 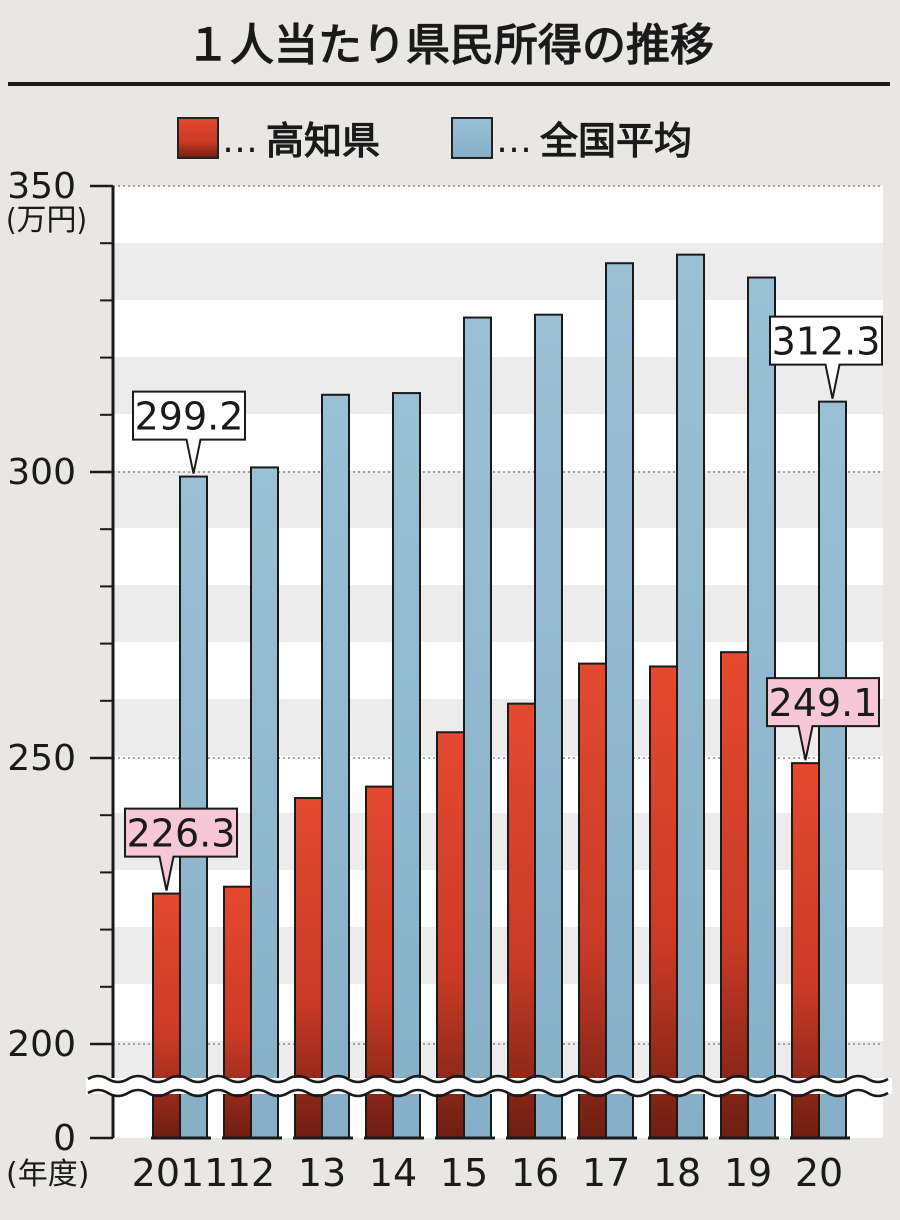 I want to click on x-tick-label: 14, so click(x=393, y=1173).